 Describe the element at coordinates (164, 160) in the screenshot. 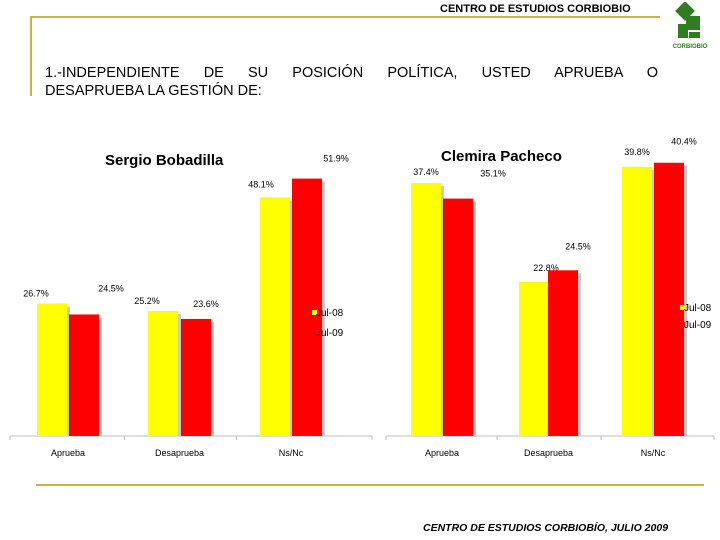

I see `chart-title-bobadilla: Sergio Bobadilla` at that location.